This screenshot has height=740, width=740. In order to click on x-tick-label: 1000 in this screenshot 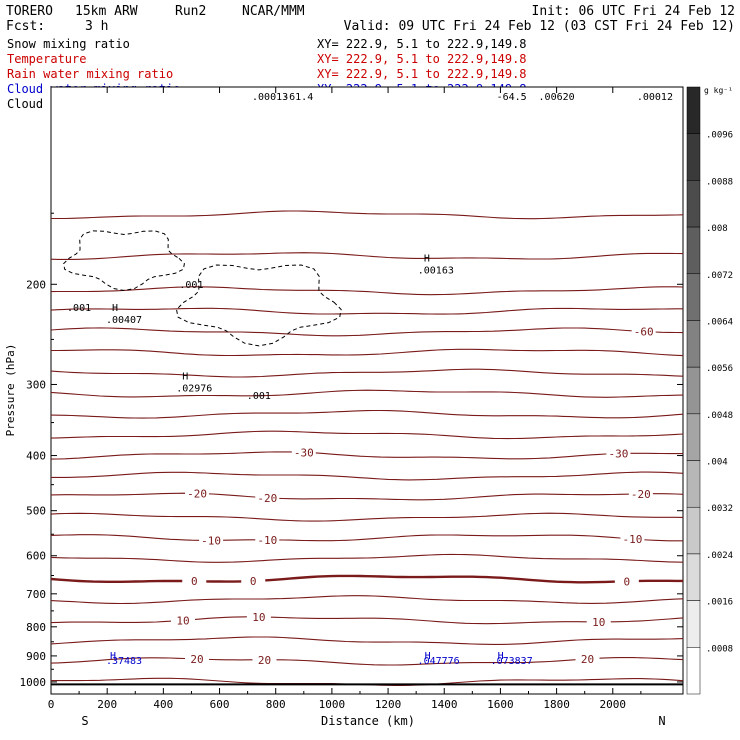, I will do `click(332, 704)`.